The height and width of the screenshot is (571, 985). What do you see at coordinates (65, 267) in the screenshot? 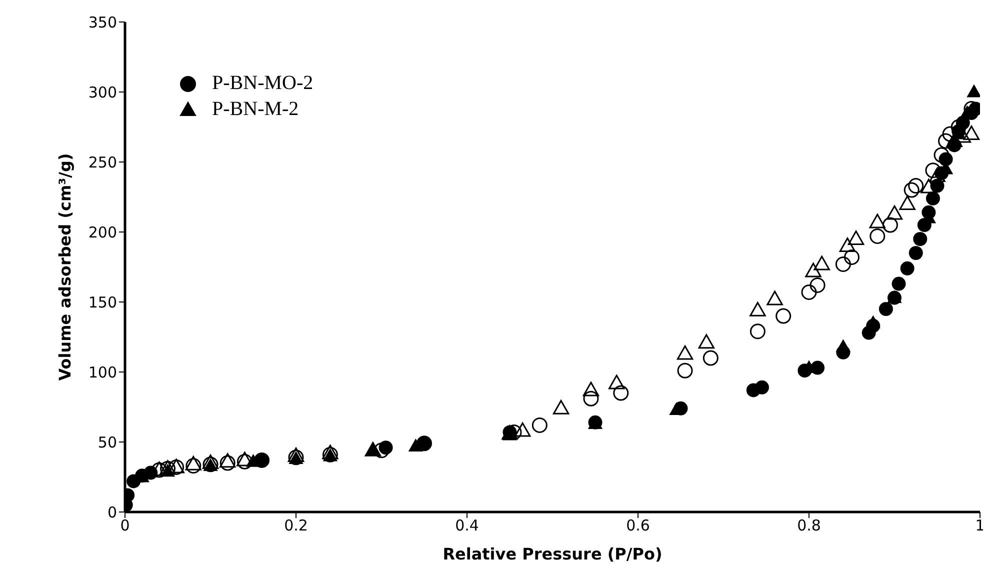
I see `y-axis-title: Volume adsorbed (cm³/g)` at bounding box center [65, 267].